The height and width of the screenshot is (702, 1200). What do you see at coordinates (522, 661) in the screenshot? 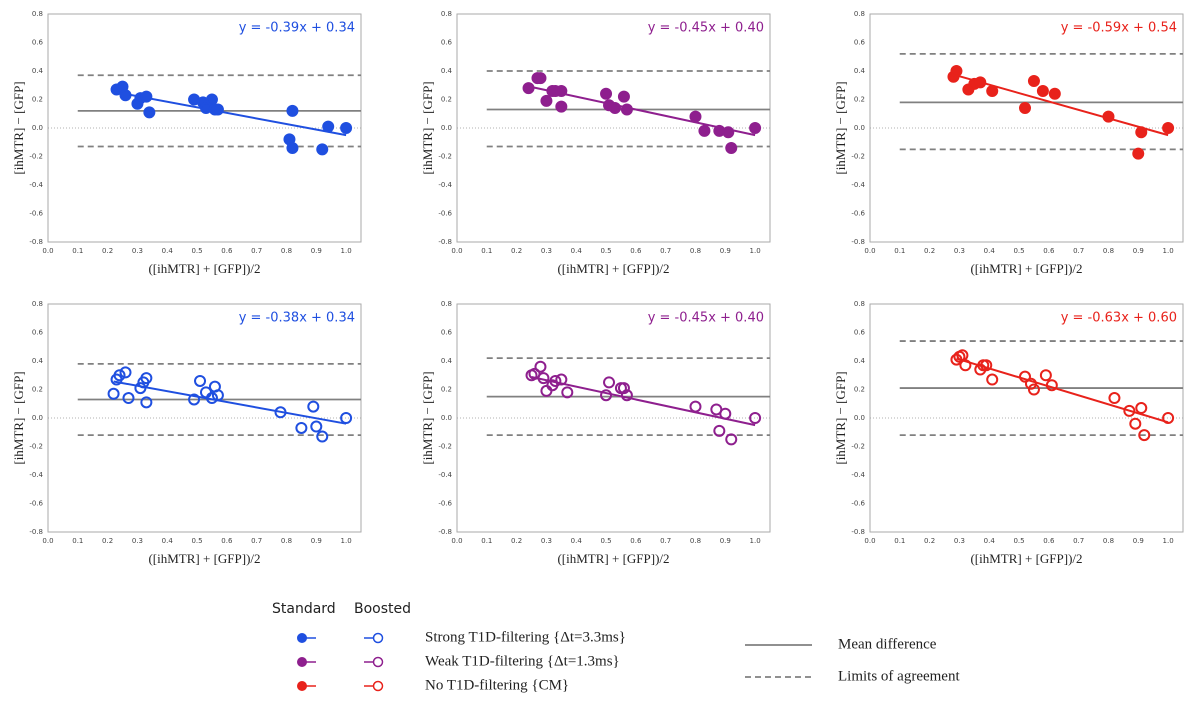
I see `legend-label: Weak T1D-filtering {Δt=1.3ms}` at bounding box center [522, 661].